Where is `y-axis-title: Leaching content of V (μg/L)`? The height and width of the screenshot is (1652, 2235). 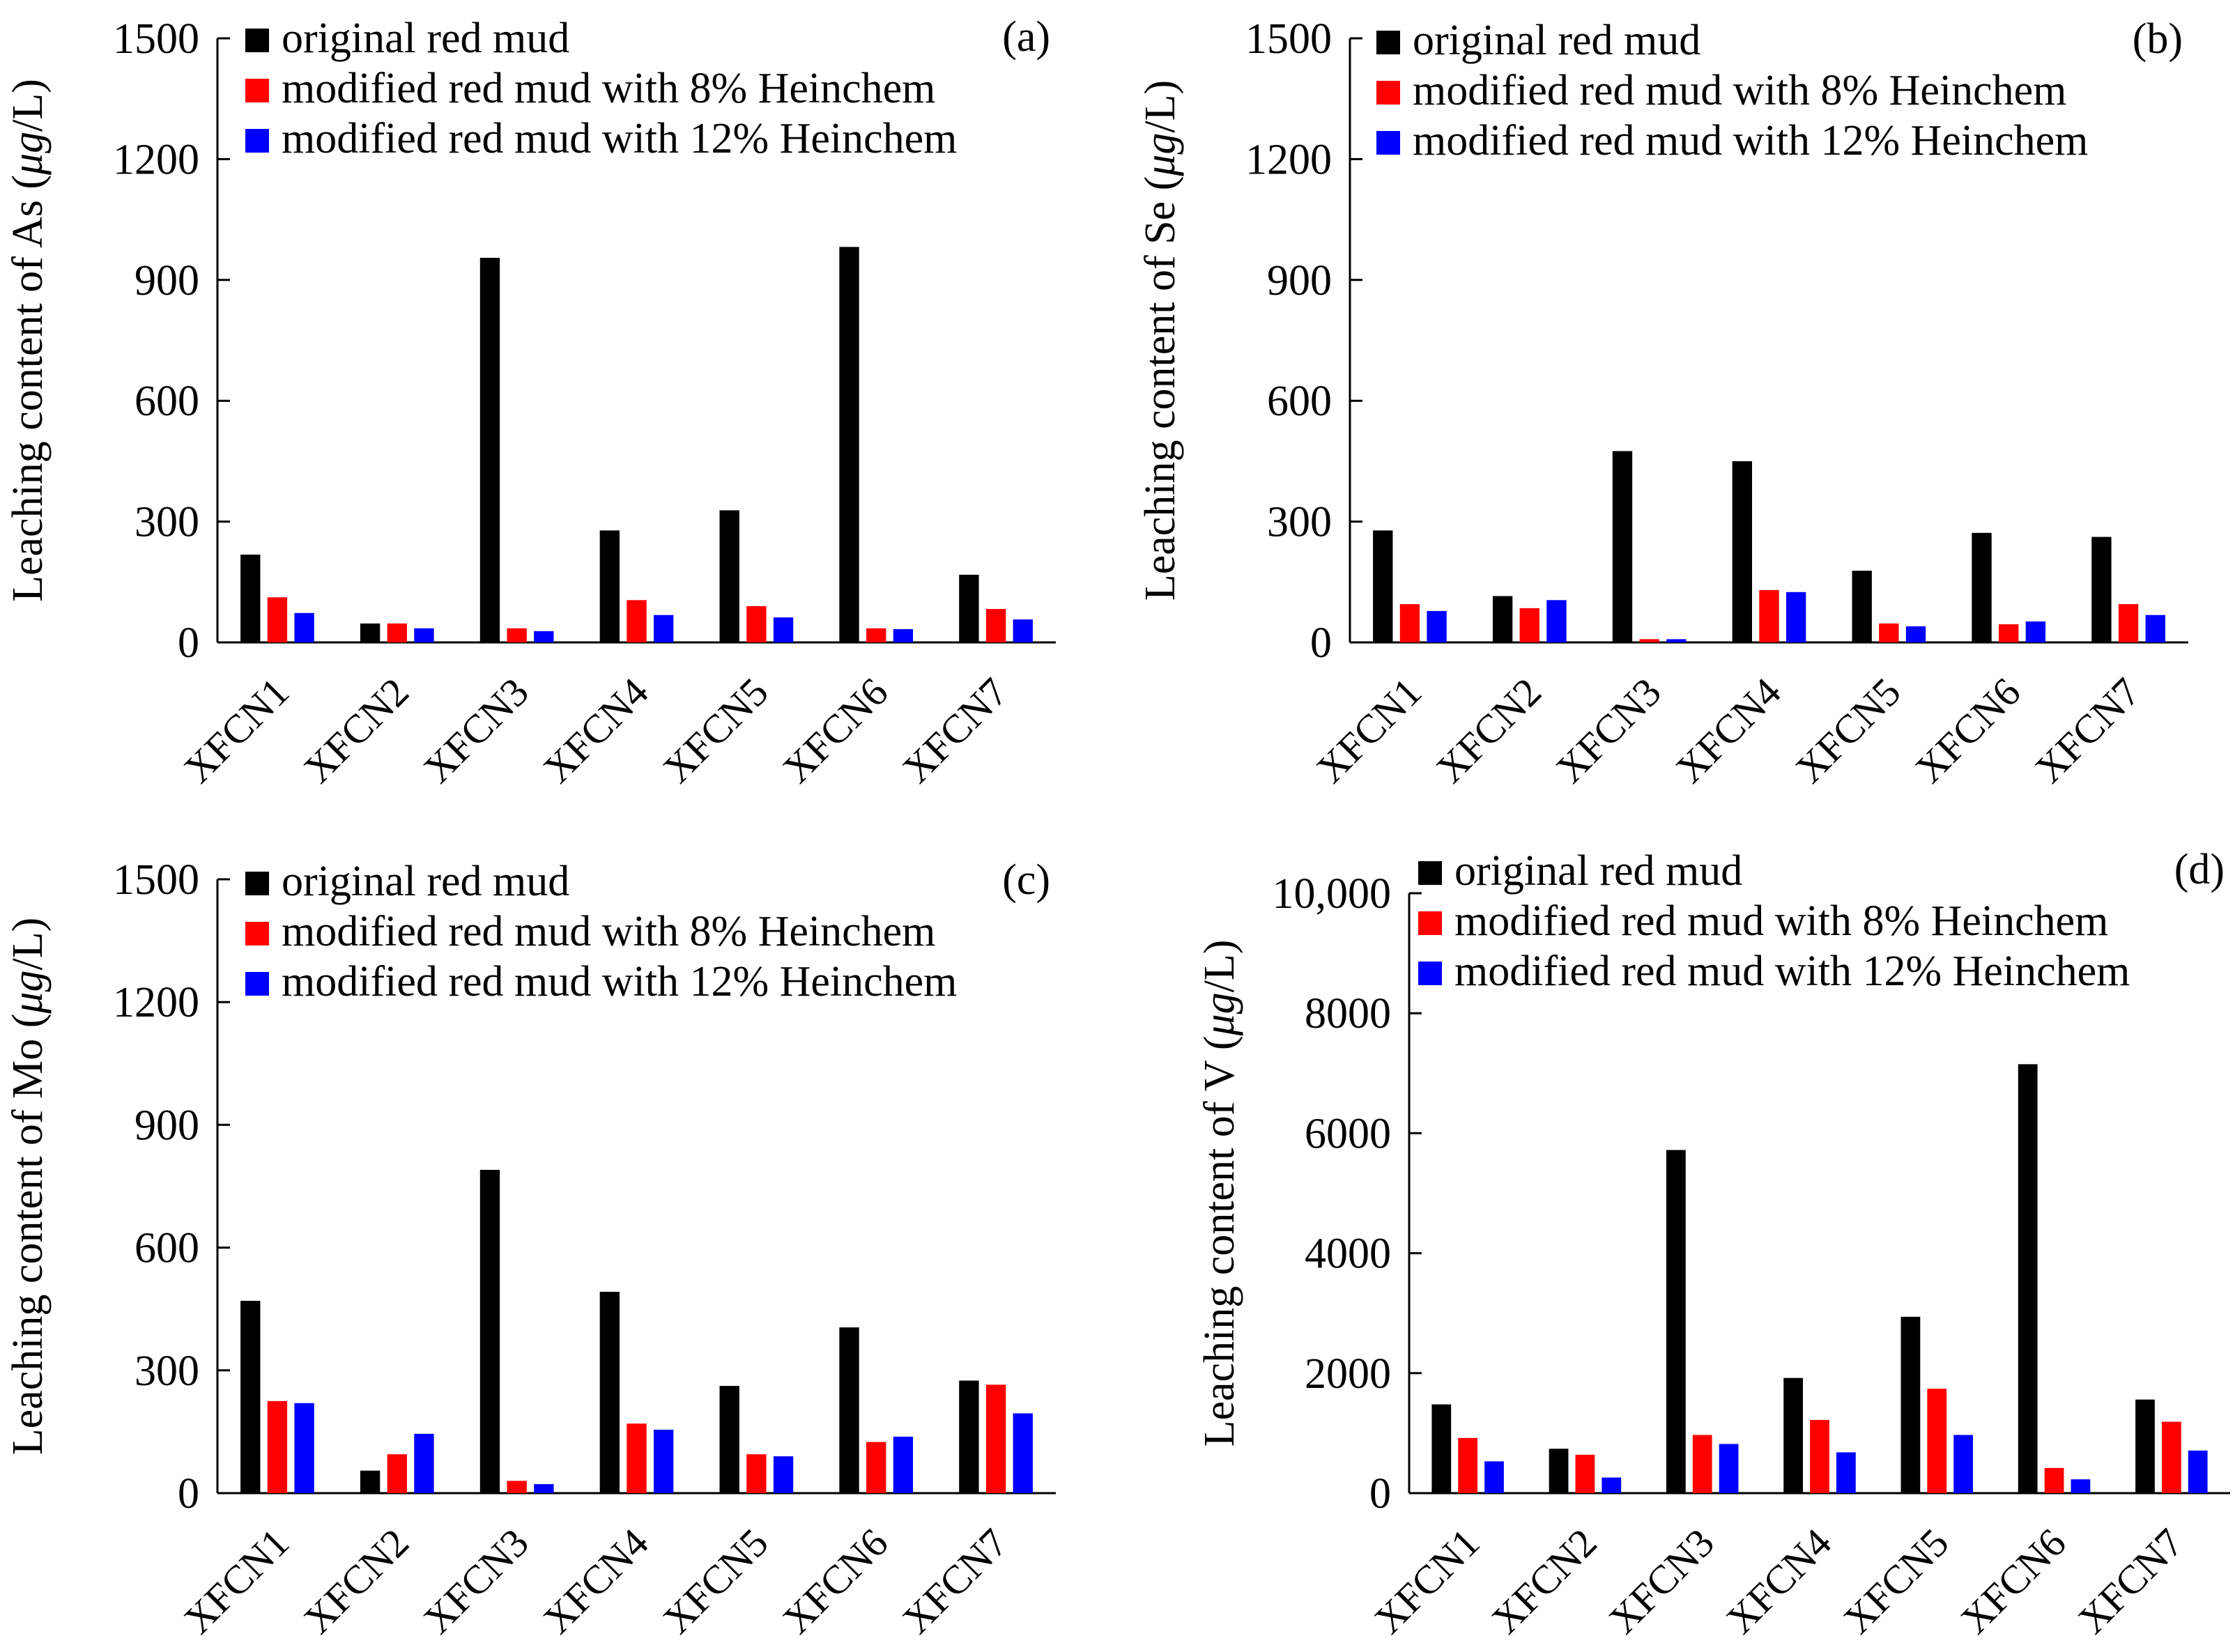 y-axis-title: Leaching content of V (μg/L) is located at coordinates (1219, 1193).